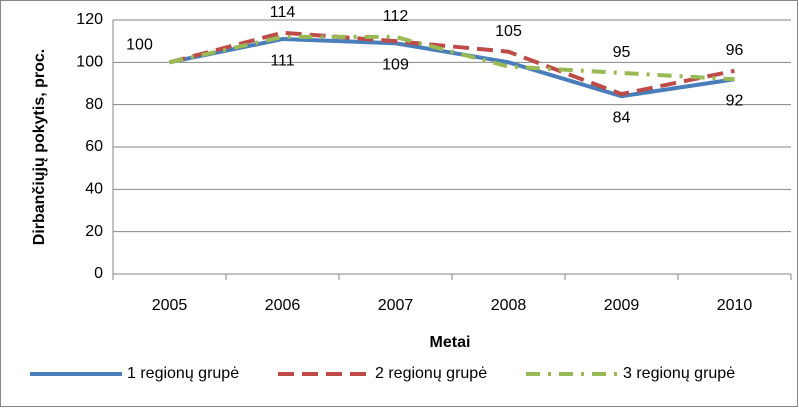 The height and width of the screenshot is (413, 799). Describe the element at coordinates (39, 147) in the screenshot. I see `y-axis-label: Dirbančiųjų pokytis, proc.` at that location.